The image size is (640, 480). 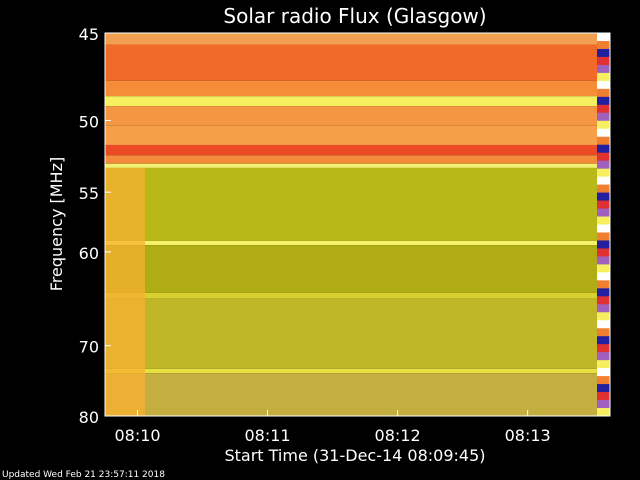 What do you see at coordinates (56, 224) in the screenshot?
I see `y-axis-label: Frequency [MHz]` at bounding box center [56, 224].